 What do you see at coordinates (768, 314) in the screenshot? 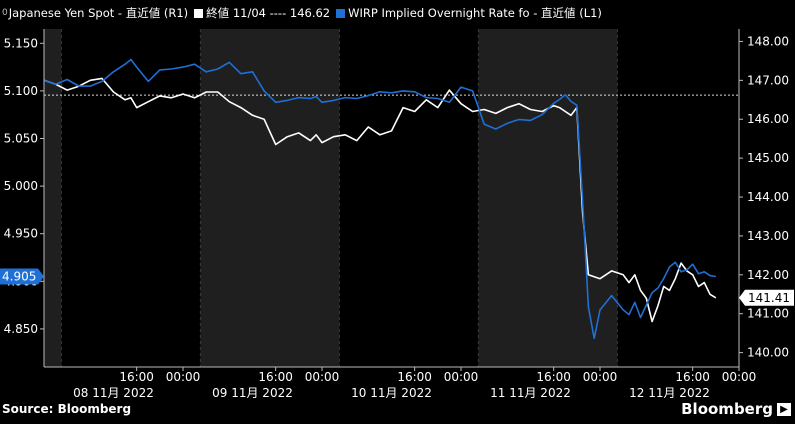
I see `right-tick-label: 141.00` at bounding box center [768, 314].